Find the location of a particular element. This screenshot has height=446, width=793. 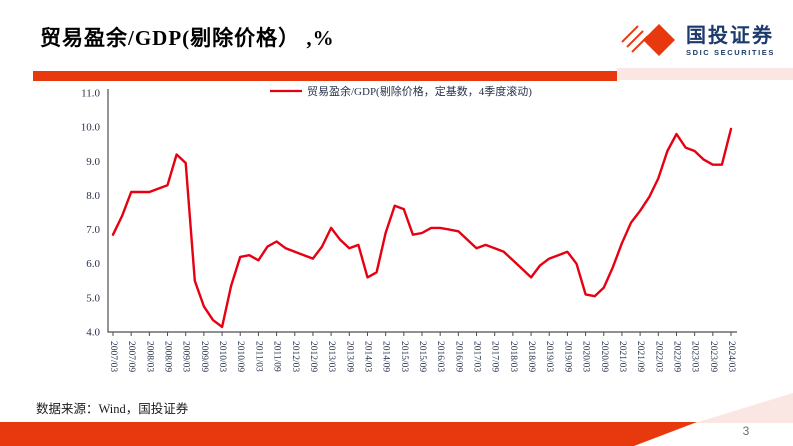

x-tick-label: 2009/03 is located at coordinates (186, 356).